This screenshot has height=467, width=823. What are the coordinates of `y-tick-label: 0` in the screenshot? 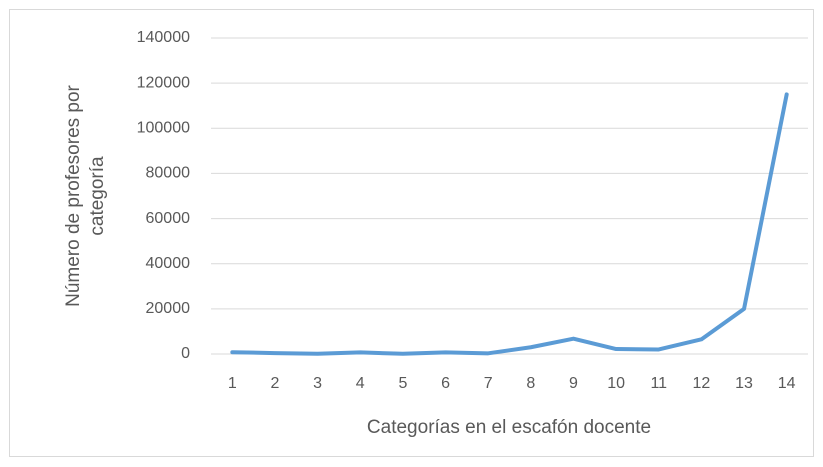 It's located at (185, 353).